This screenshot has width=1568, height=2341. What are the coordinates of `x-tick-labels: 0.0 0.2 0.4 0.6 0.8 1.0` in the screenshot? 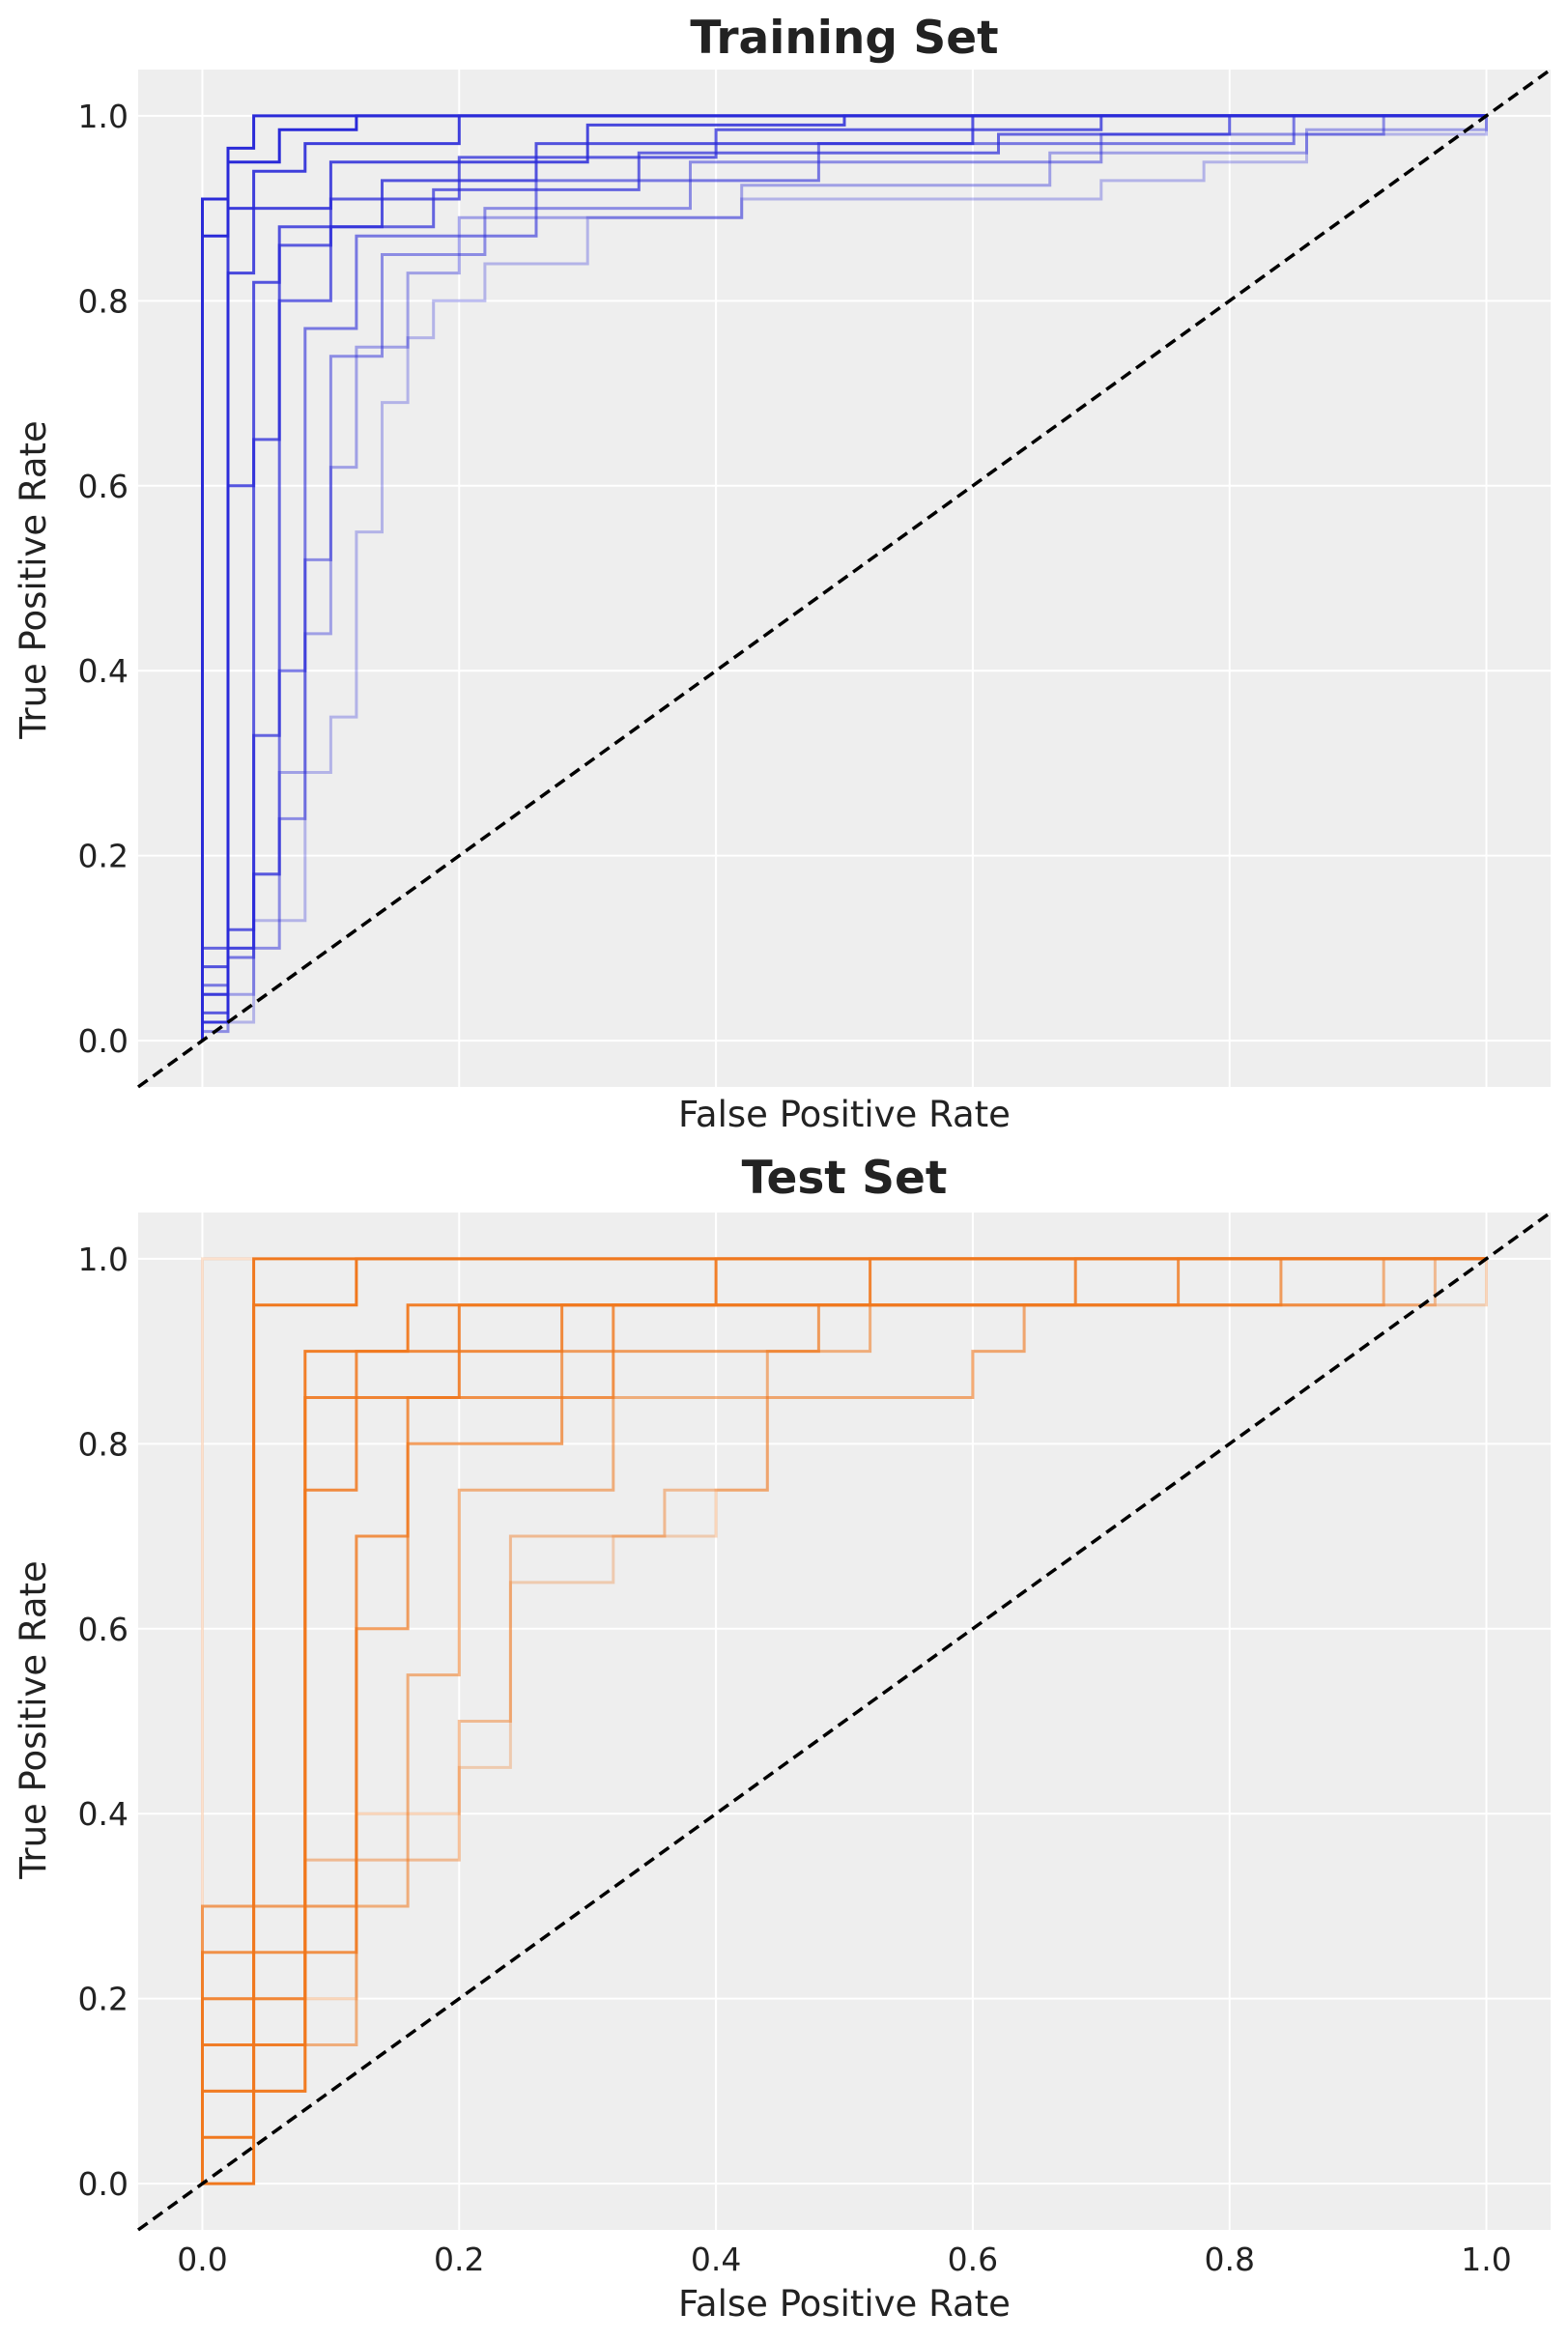 It's located at (844, 2260).